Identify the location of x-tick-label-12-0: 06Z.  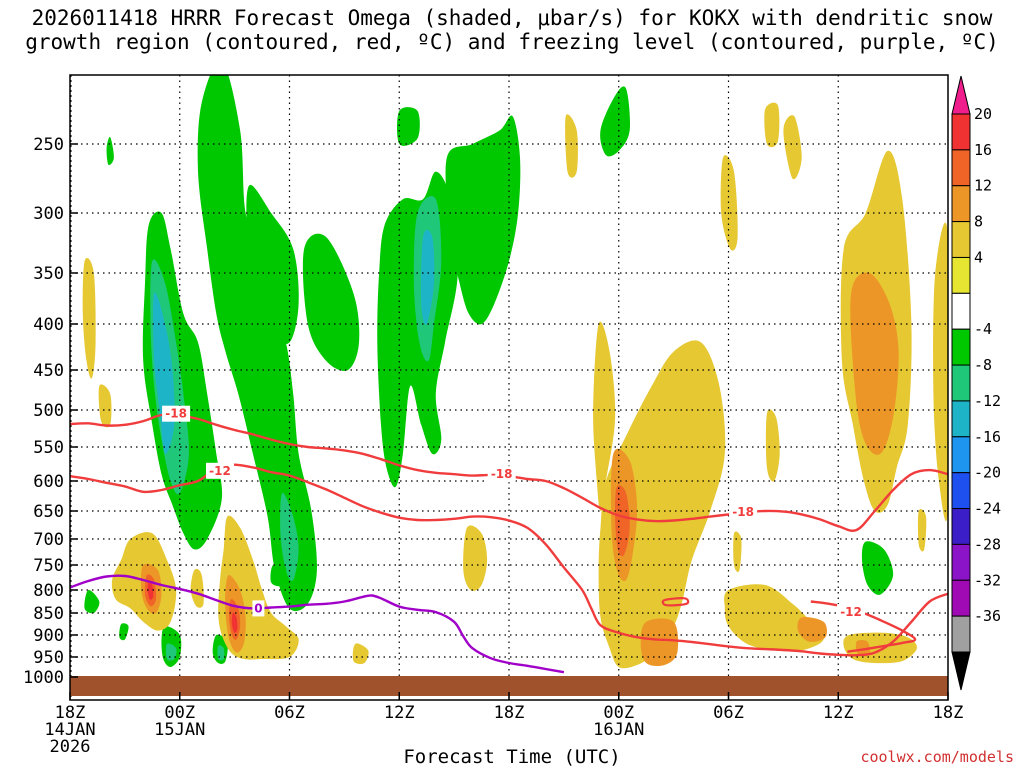
(289, 713).